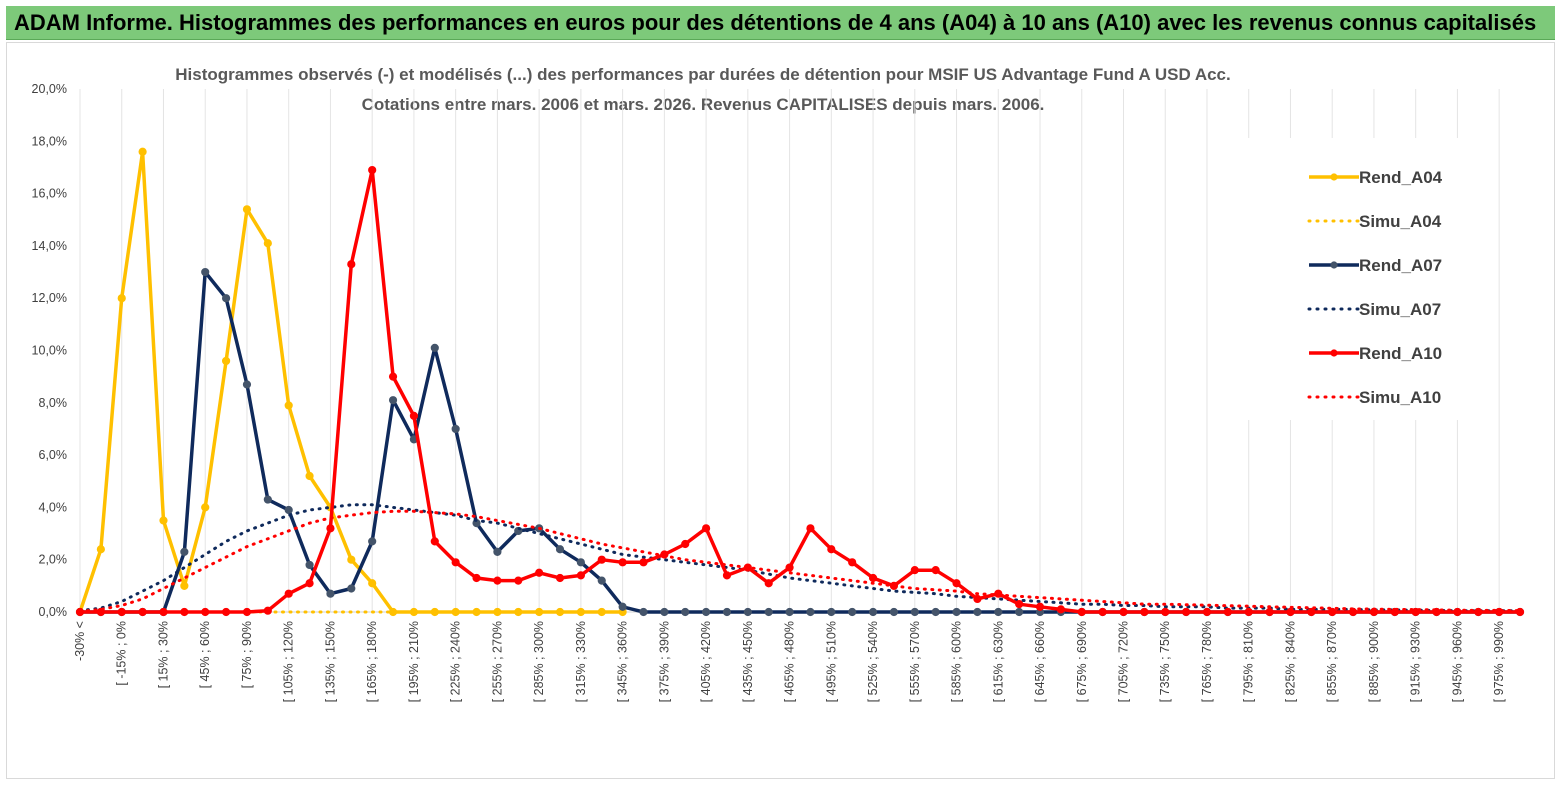 The height and width of the screenshot is (789, 1567). Describe the element at coordinates (664, 661) in the screenshot. I see `x-tick-label: [ 375% ; 390%` at that location.